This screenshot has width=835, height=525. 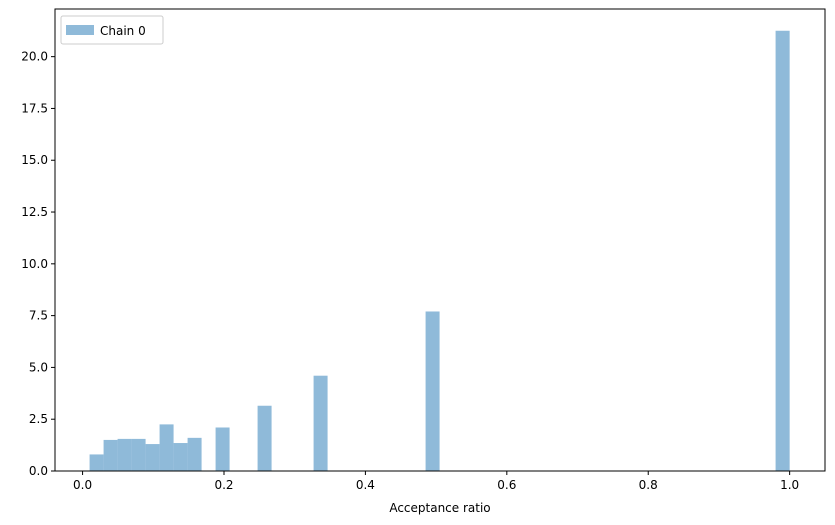 I want to click on x-tick-label: 0.2, so click(x=223, y=485).